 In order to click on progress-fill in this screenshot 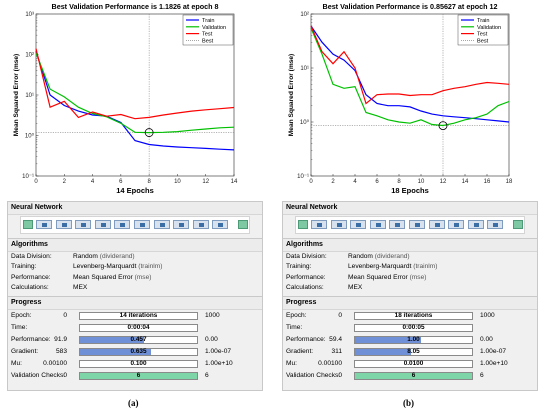, I will do `click(112, 340)`.